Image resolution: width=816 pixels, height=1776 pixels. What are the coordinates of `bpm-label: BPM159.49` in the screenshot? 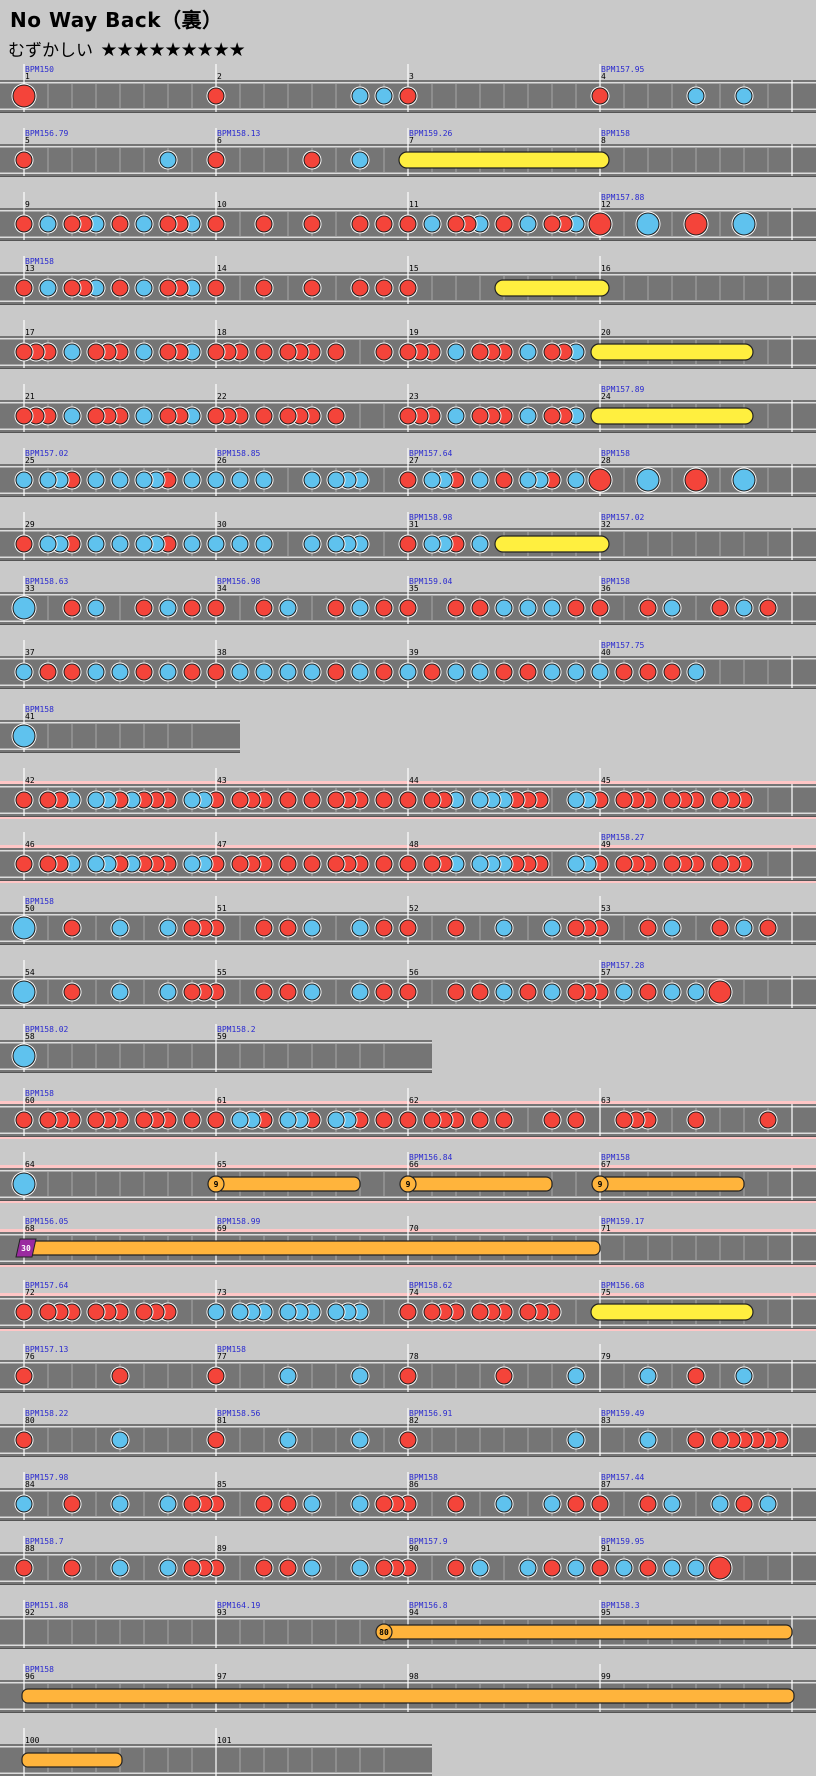 It's located at (623, 1413).